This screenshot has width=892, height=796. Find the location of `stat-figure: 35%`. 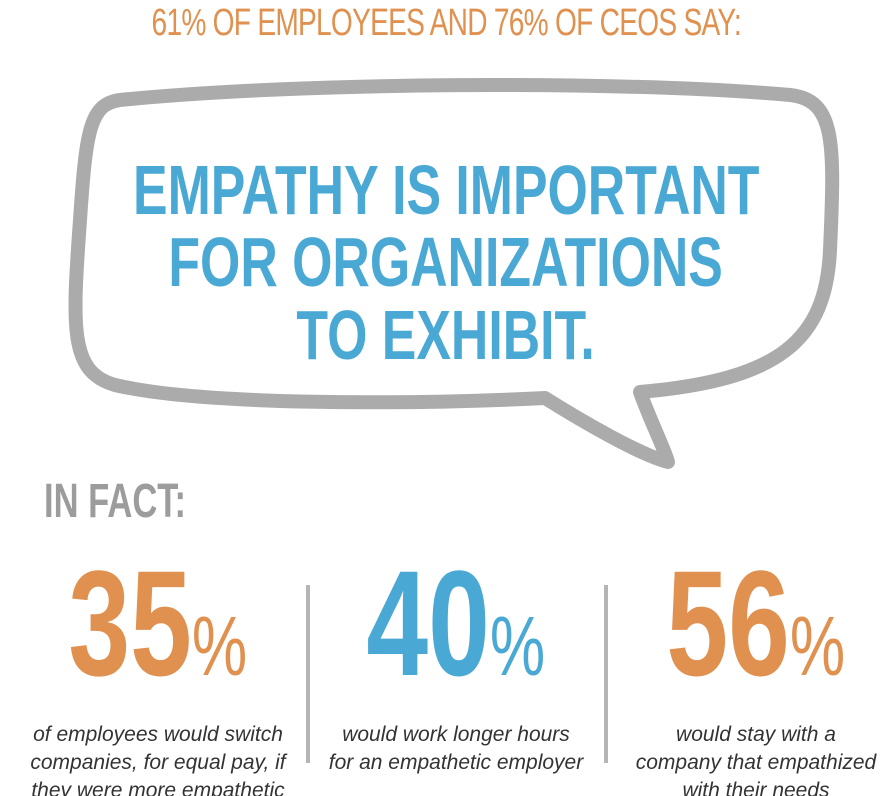

stat-figure: 35% is located at coordinates (158, 634).